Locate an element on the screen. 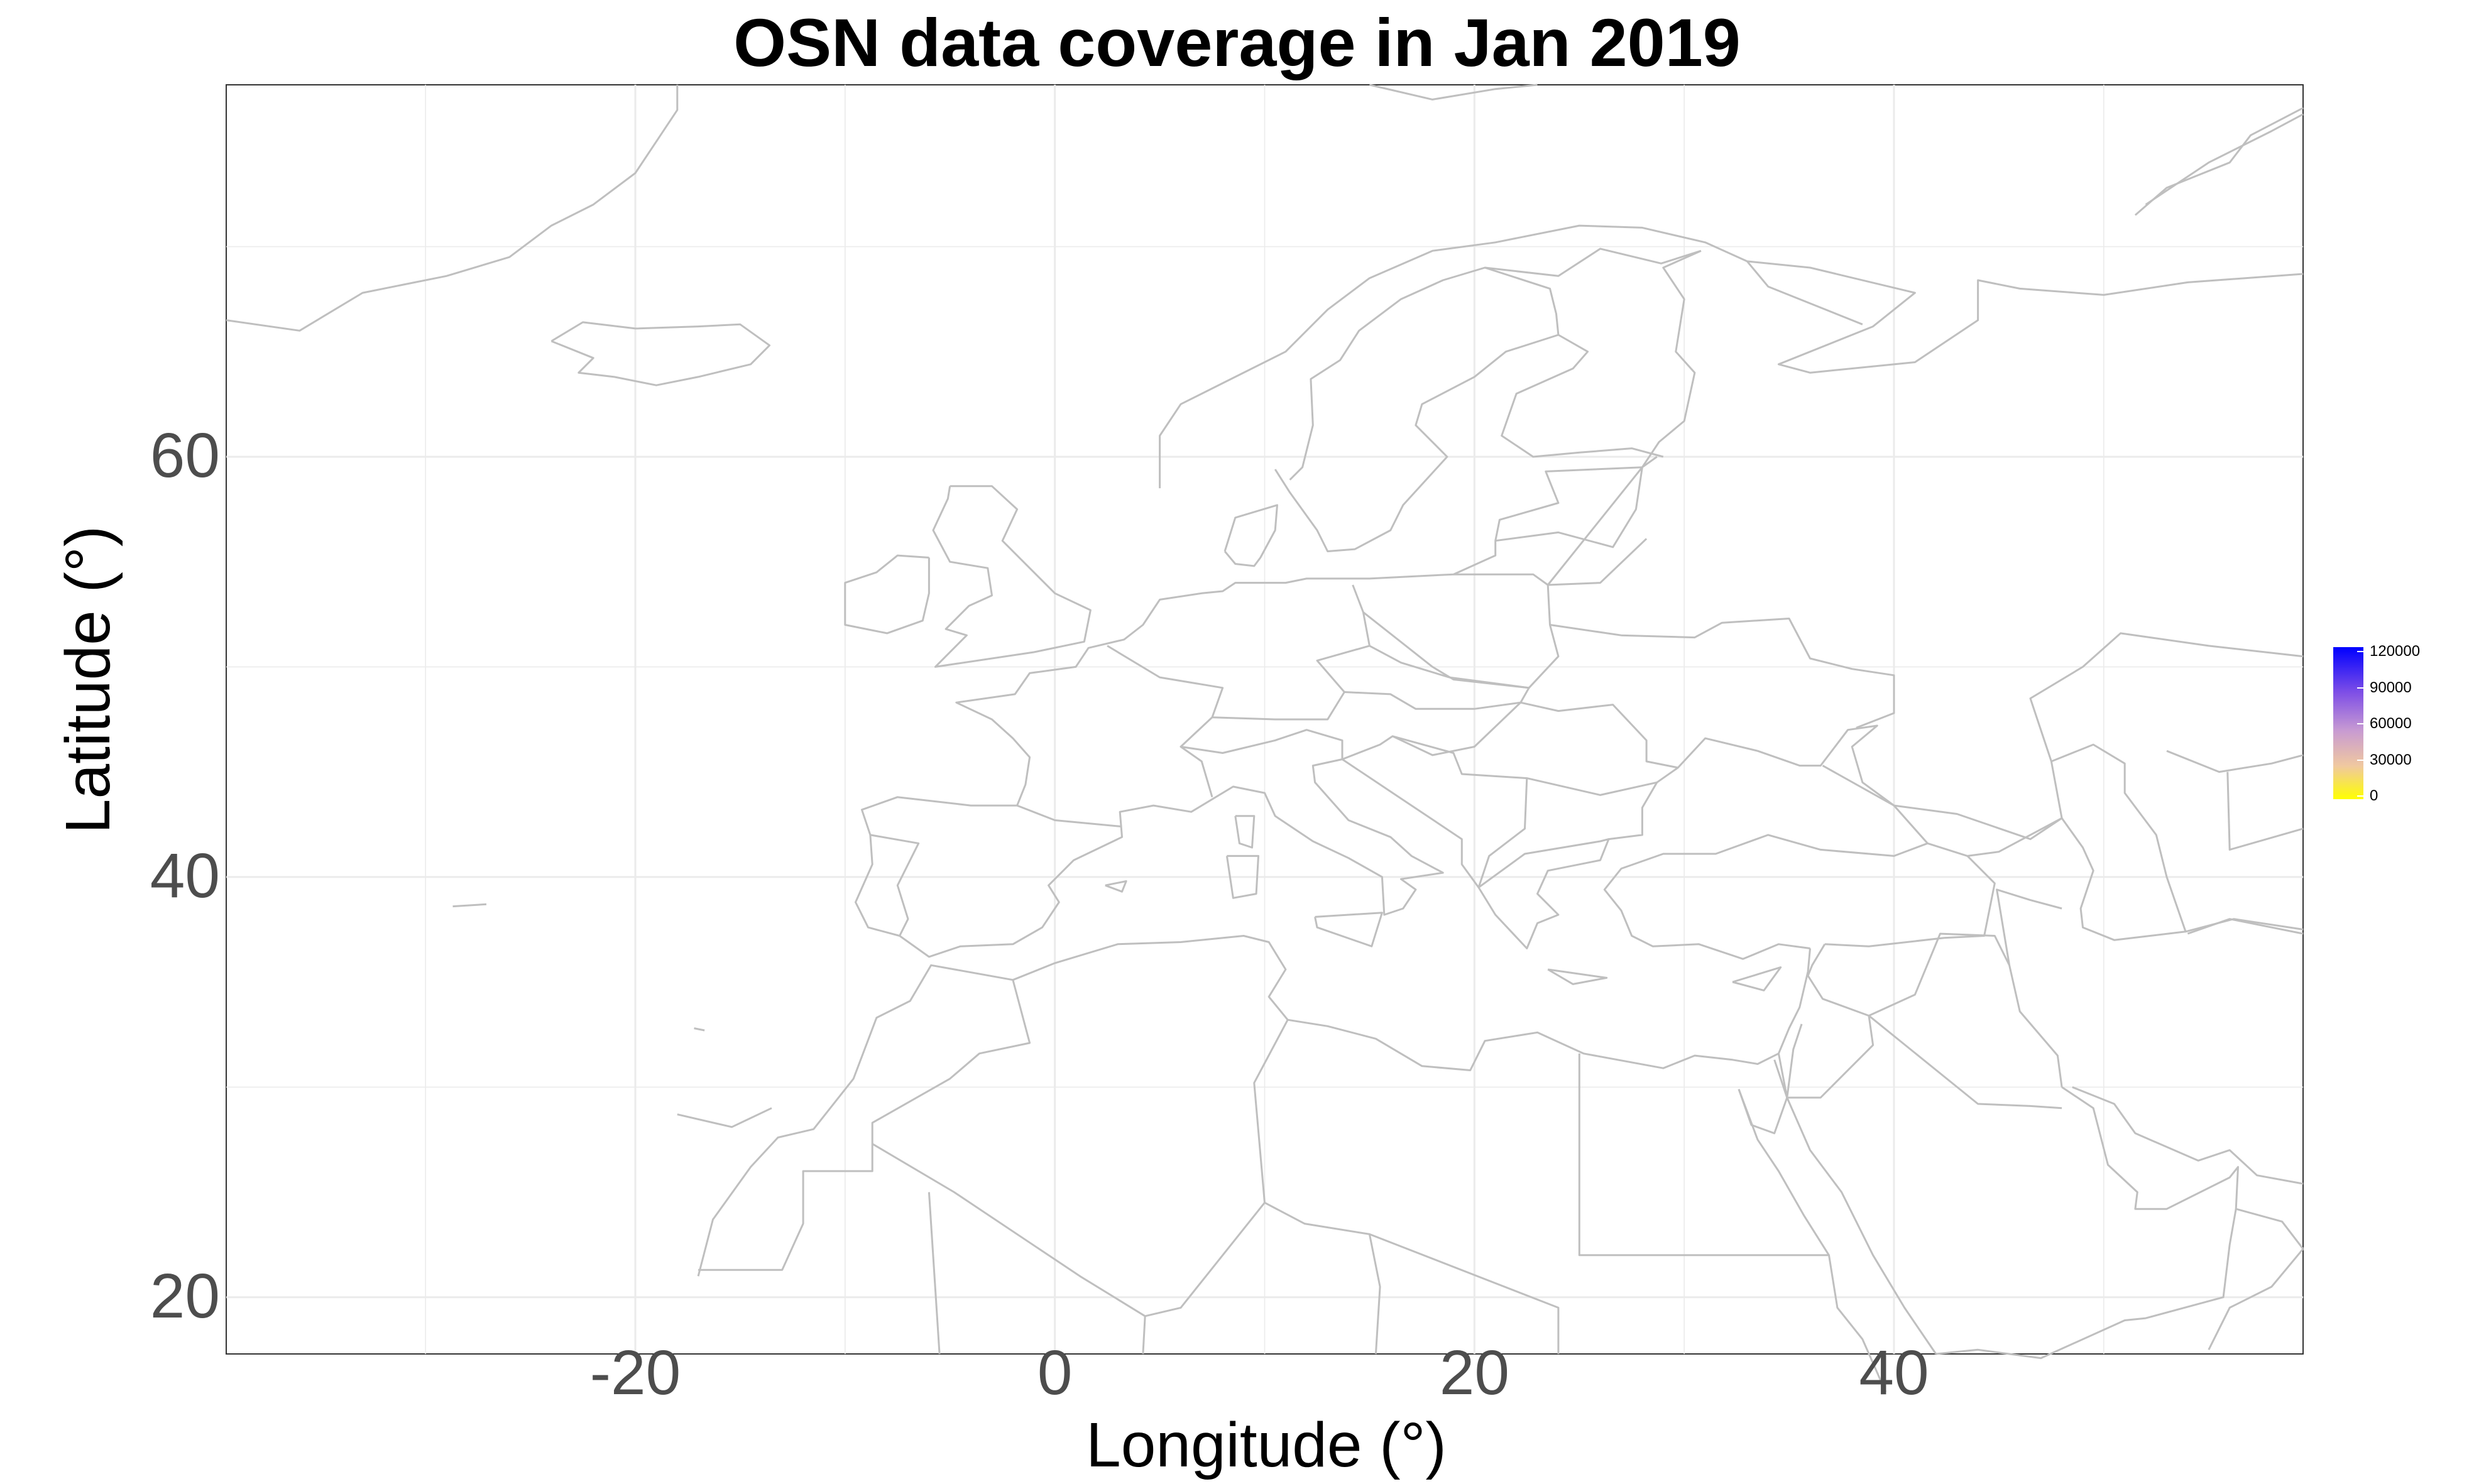  border-syria-iraq is located at coordinates (1935, 1010).